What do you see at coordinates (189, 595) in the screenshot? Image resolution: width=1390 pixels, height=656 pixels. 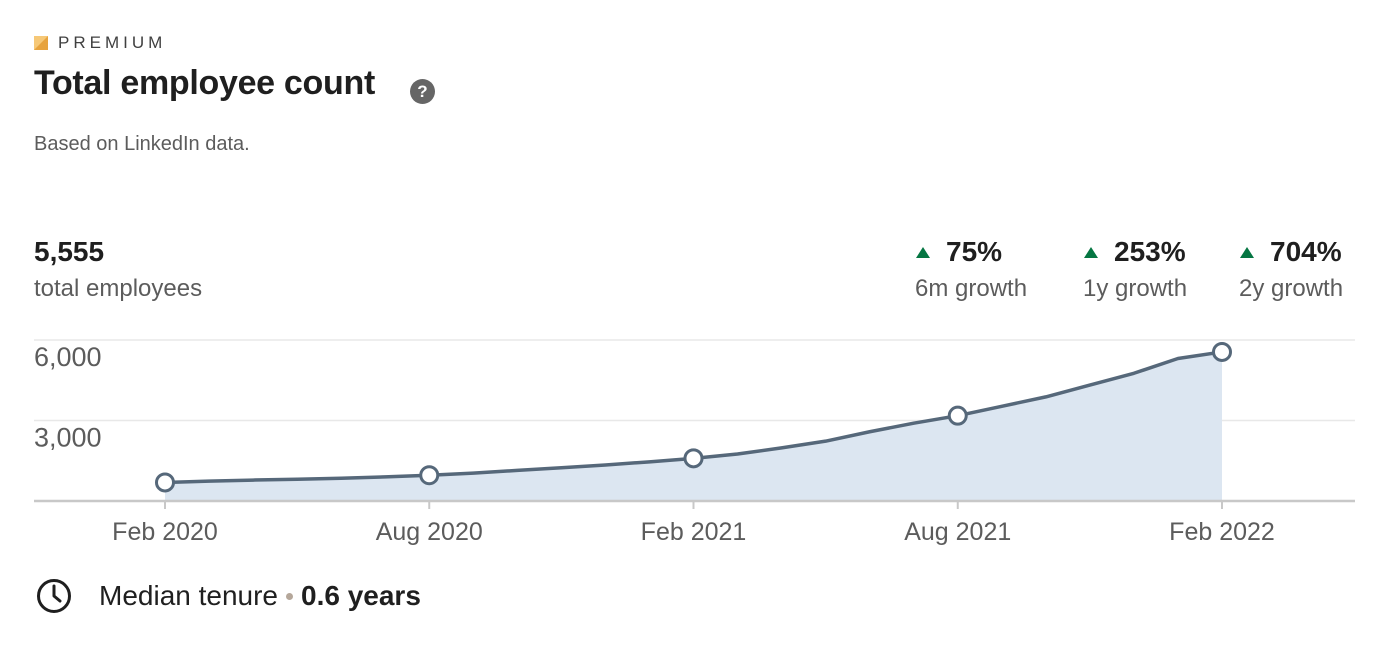 I see `tenure-label: Median tenure` at bounding box center [189, 595].